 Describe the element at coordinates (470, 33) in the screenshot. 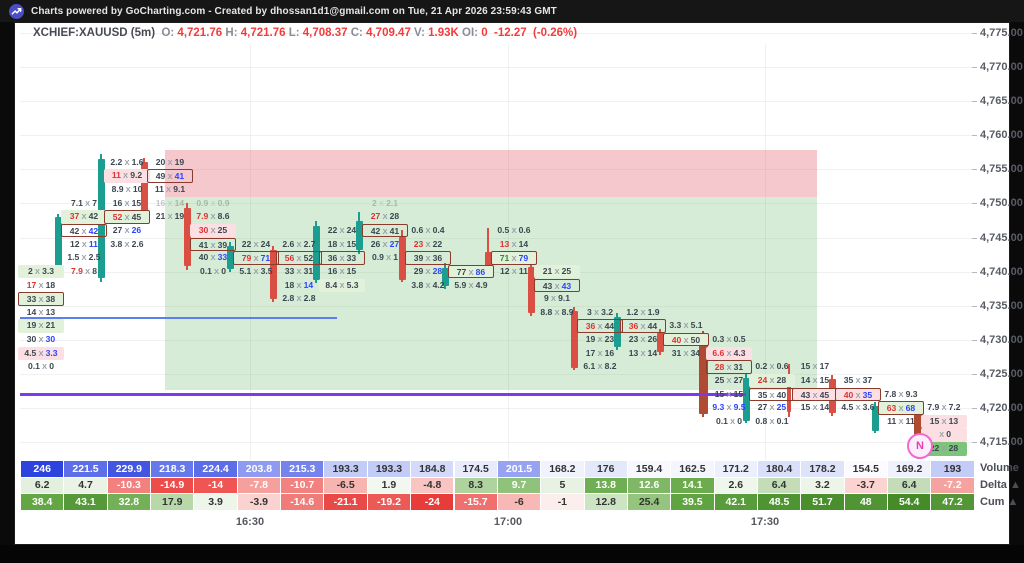

I see `oi-label: OI:` at that location.